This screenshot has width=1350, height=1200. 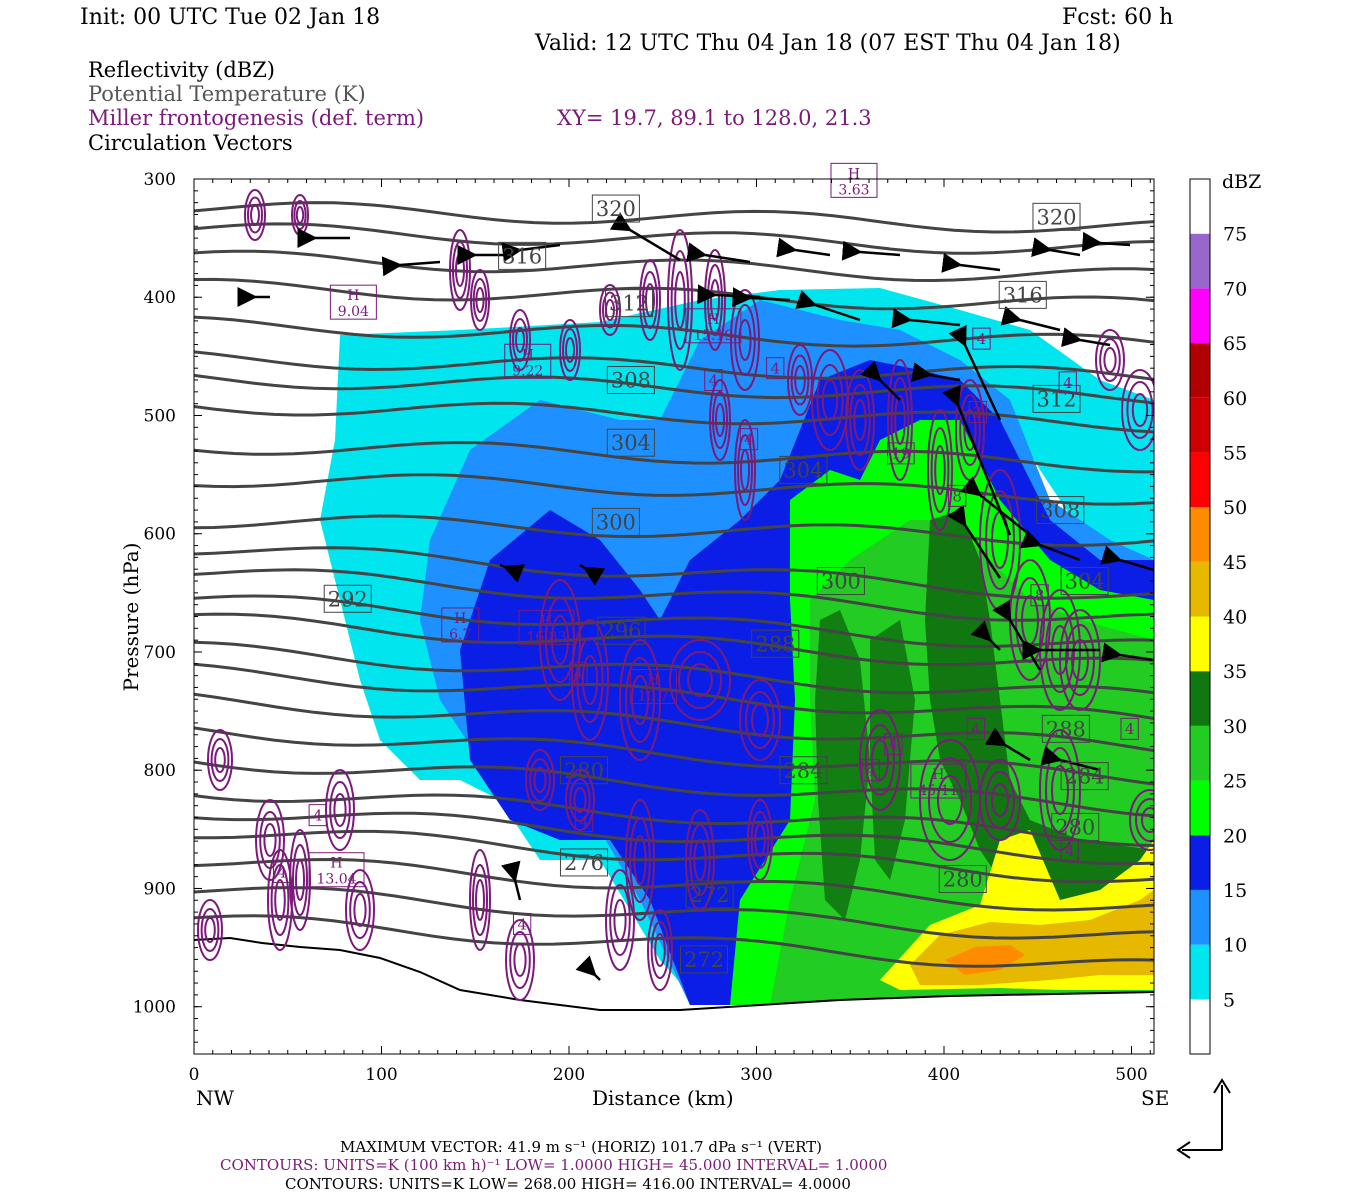 I want to click on y-tick-label: 300, so click(x=160, y=180).